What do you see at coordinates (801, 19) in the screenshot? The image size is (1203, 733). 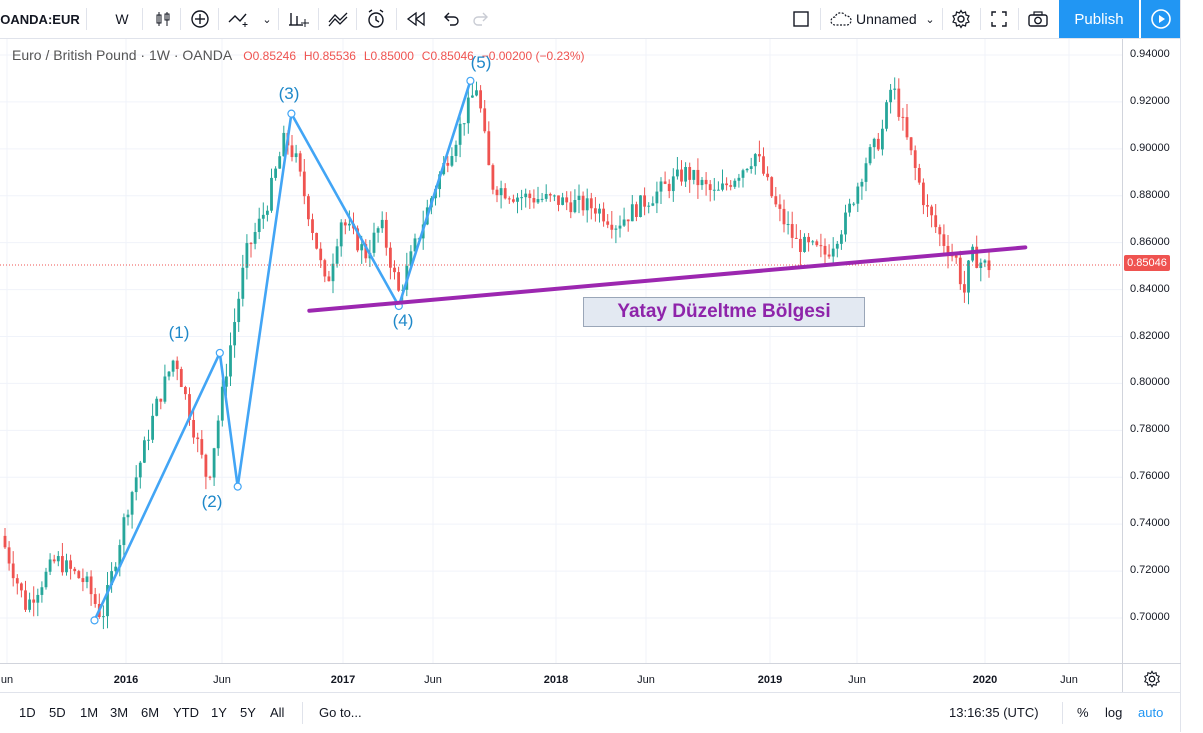 I see `square-icon` at bounding box center [801, 19].